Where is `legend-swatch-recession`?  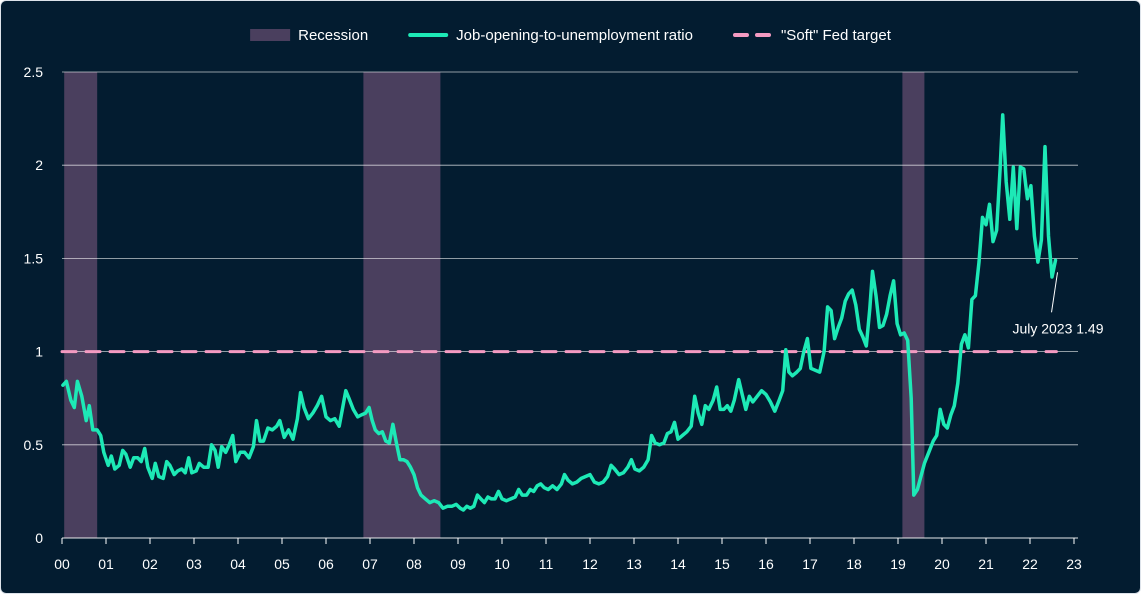
legend-swatch-recession is located at coordinates (270, 35).